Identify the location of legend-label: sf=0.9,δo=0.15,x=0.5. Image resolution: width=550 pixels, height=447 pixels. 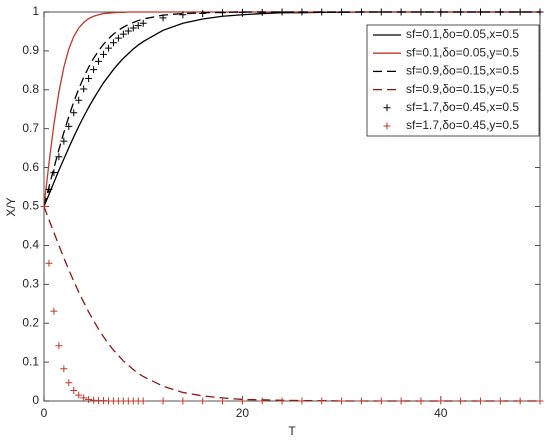
(462, 71).